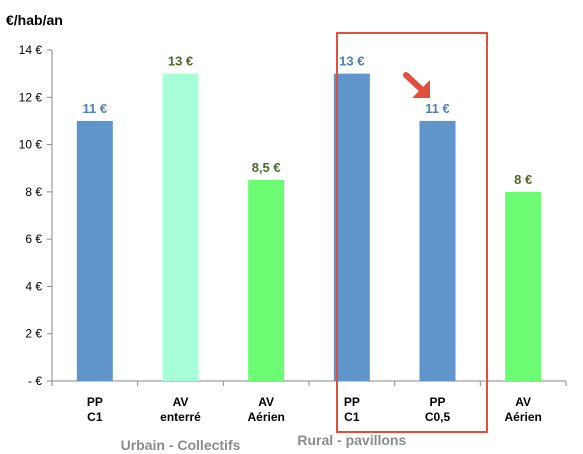 This screenshot has width=583, height=454. What do you see at coordinates (351, 440) in the screenshot?
I see `group-label: Rural - pavillons` at bounding box center [351, 440].